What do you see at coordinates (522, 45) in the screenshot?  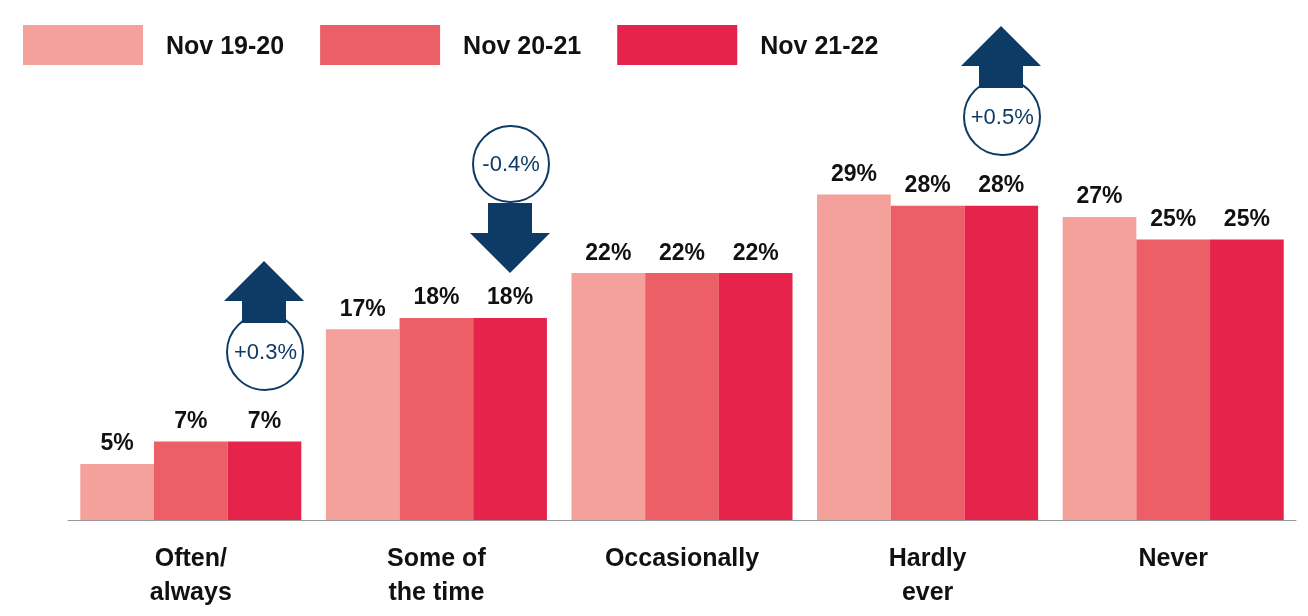 I see `legend-label: Nov 20-21` at bounding box center [522, 45].